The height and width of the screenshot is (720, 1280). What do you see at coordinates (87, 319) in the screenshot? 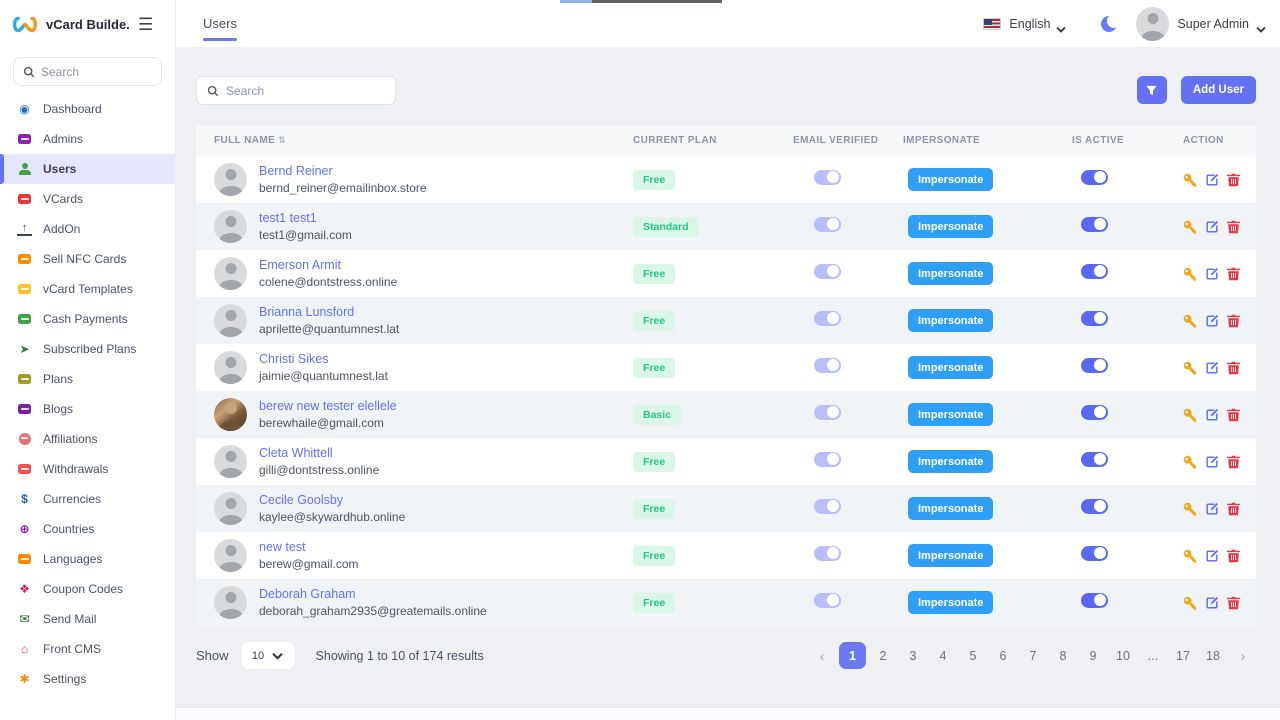
I see `sidebar-item-cash-payments: Cash Payments` at bounding box center [87, 319].